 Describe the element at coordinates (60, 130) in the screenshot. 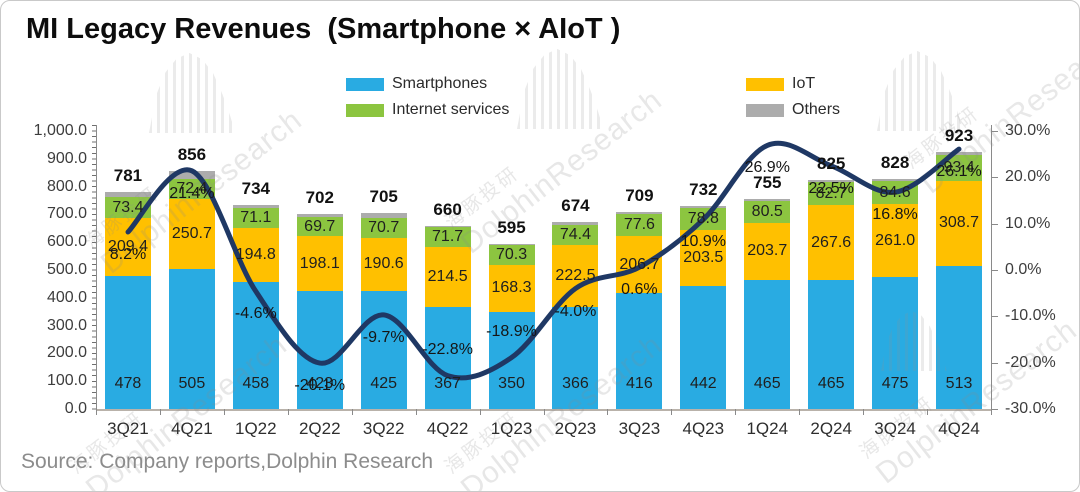

I see `left-axis-tick-label: 1,000.0` at that location.